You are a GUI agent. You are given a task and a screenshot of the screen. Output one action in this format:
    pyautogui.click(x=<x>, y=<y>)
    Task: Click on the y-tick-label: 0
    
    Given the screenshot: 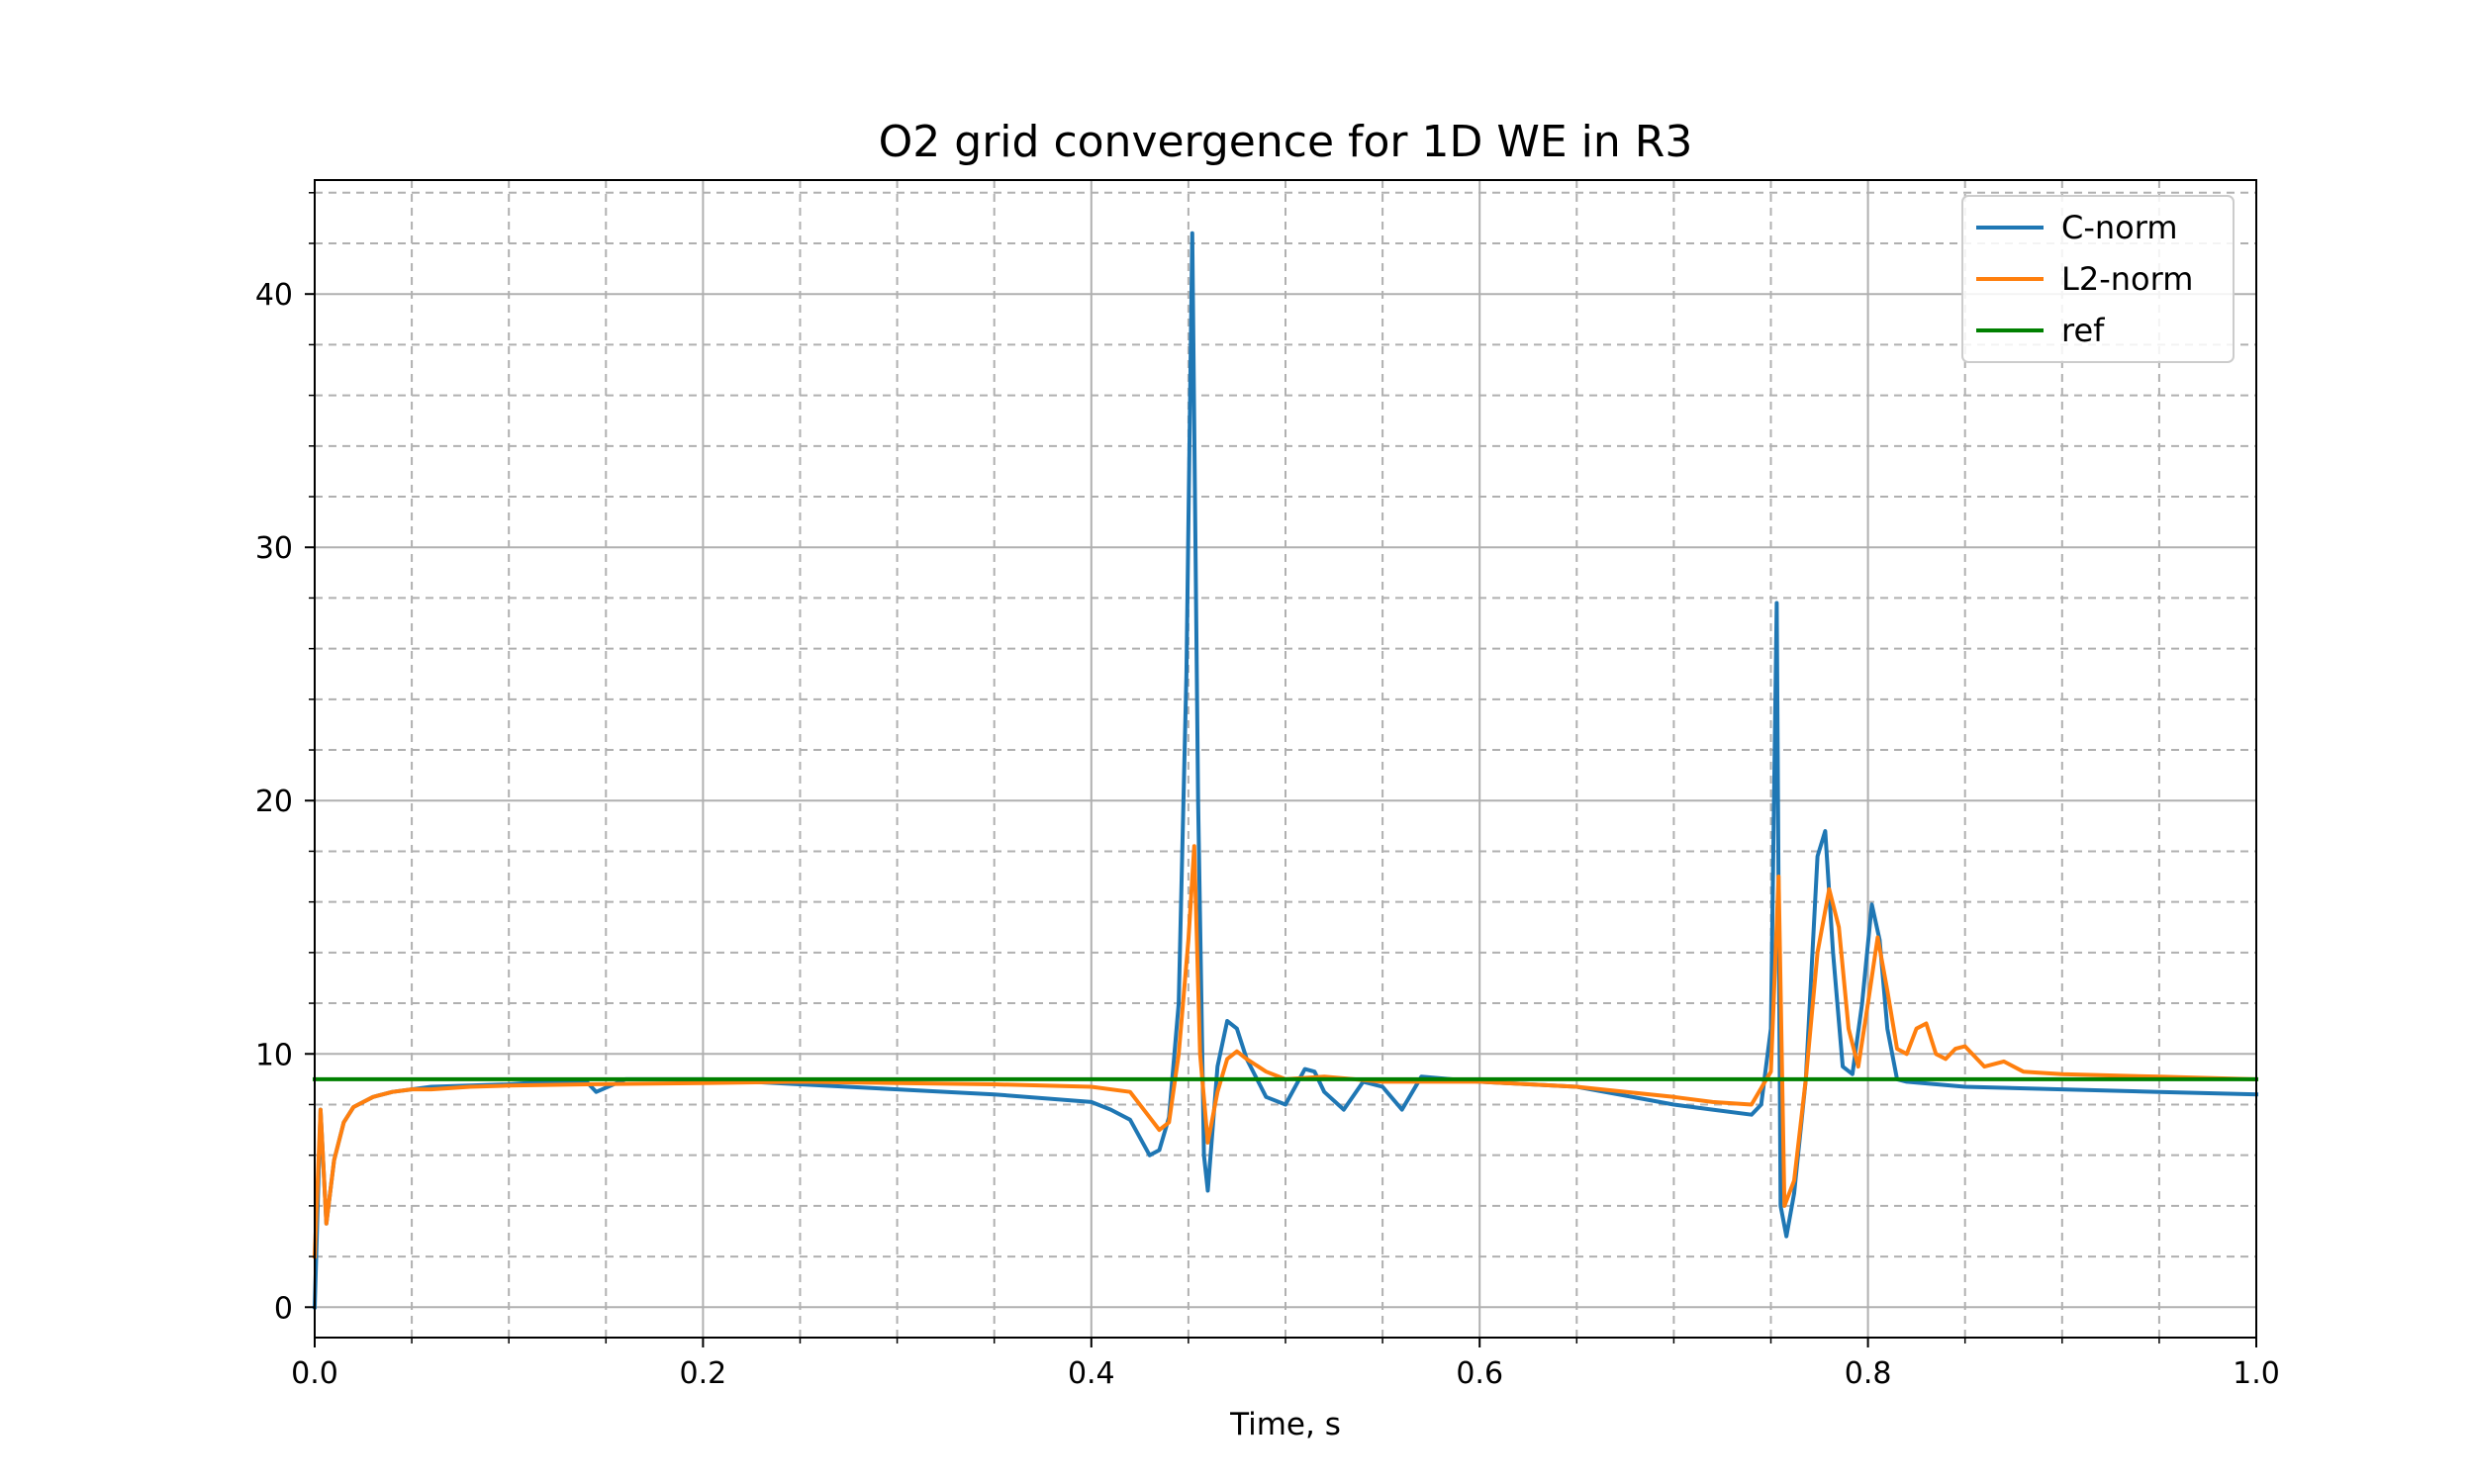 What is the action you would take?
    pyautogui.click(x=284, y=1308)
    